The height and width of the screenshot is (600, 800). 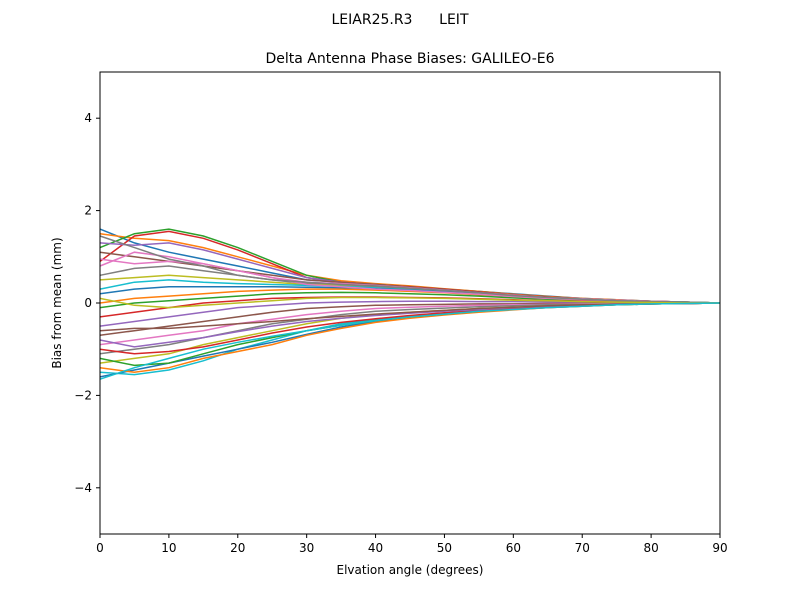 I want to click on x-tick-label: 80, so click(x=650, y=548).